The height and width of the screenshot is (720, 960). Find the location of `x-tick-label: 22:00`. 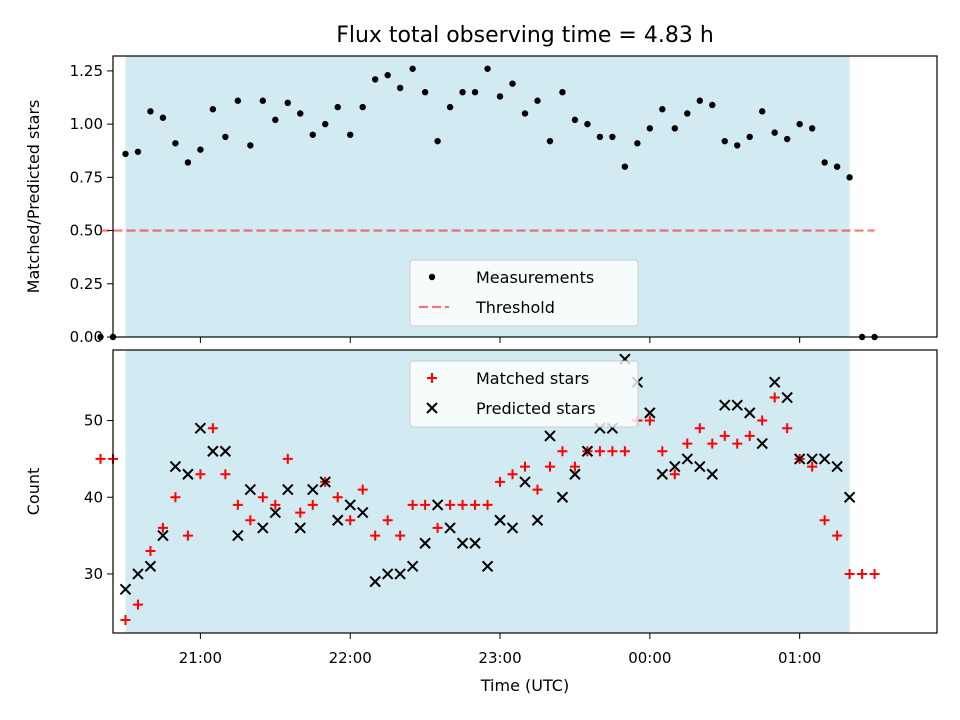

x-tick-label: 22:00 is located at coordinates (350, 658).